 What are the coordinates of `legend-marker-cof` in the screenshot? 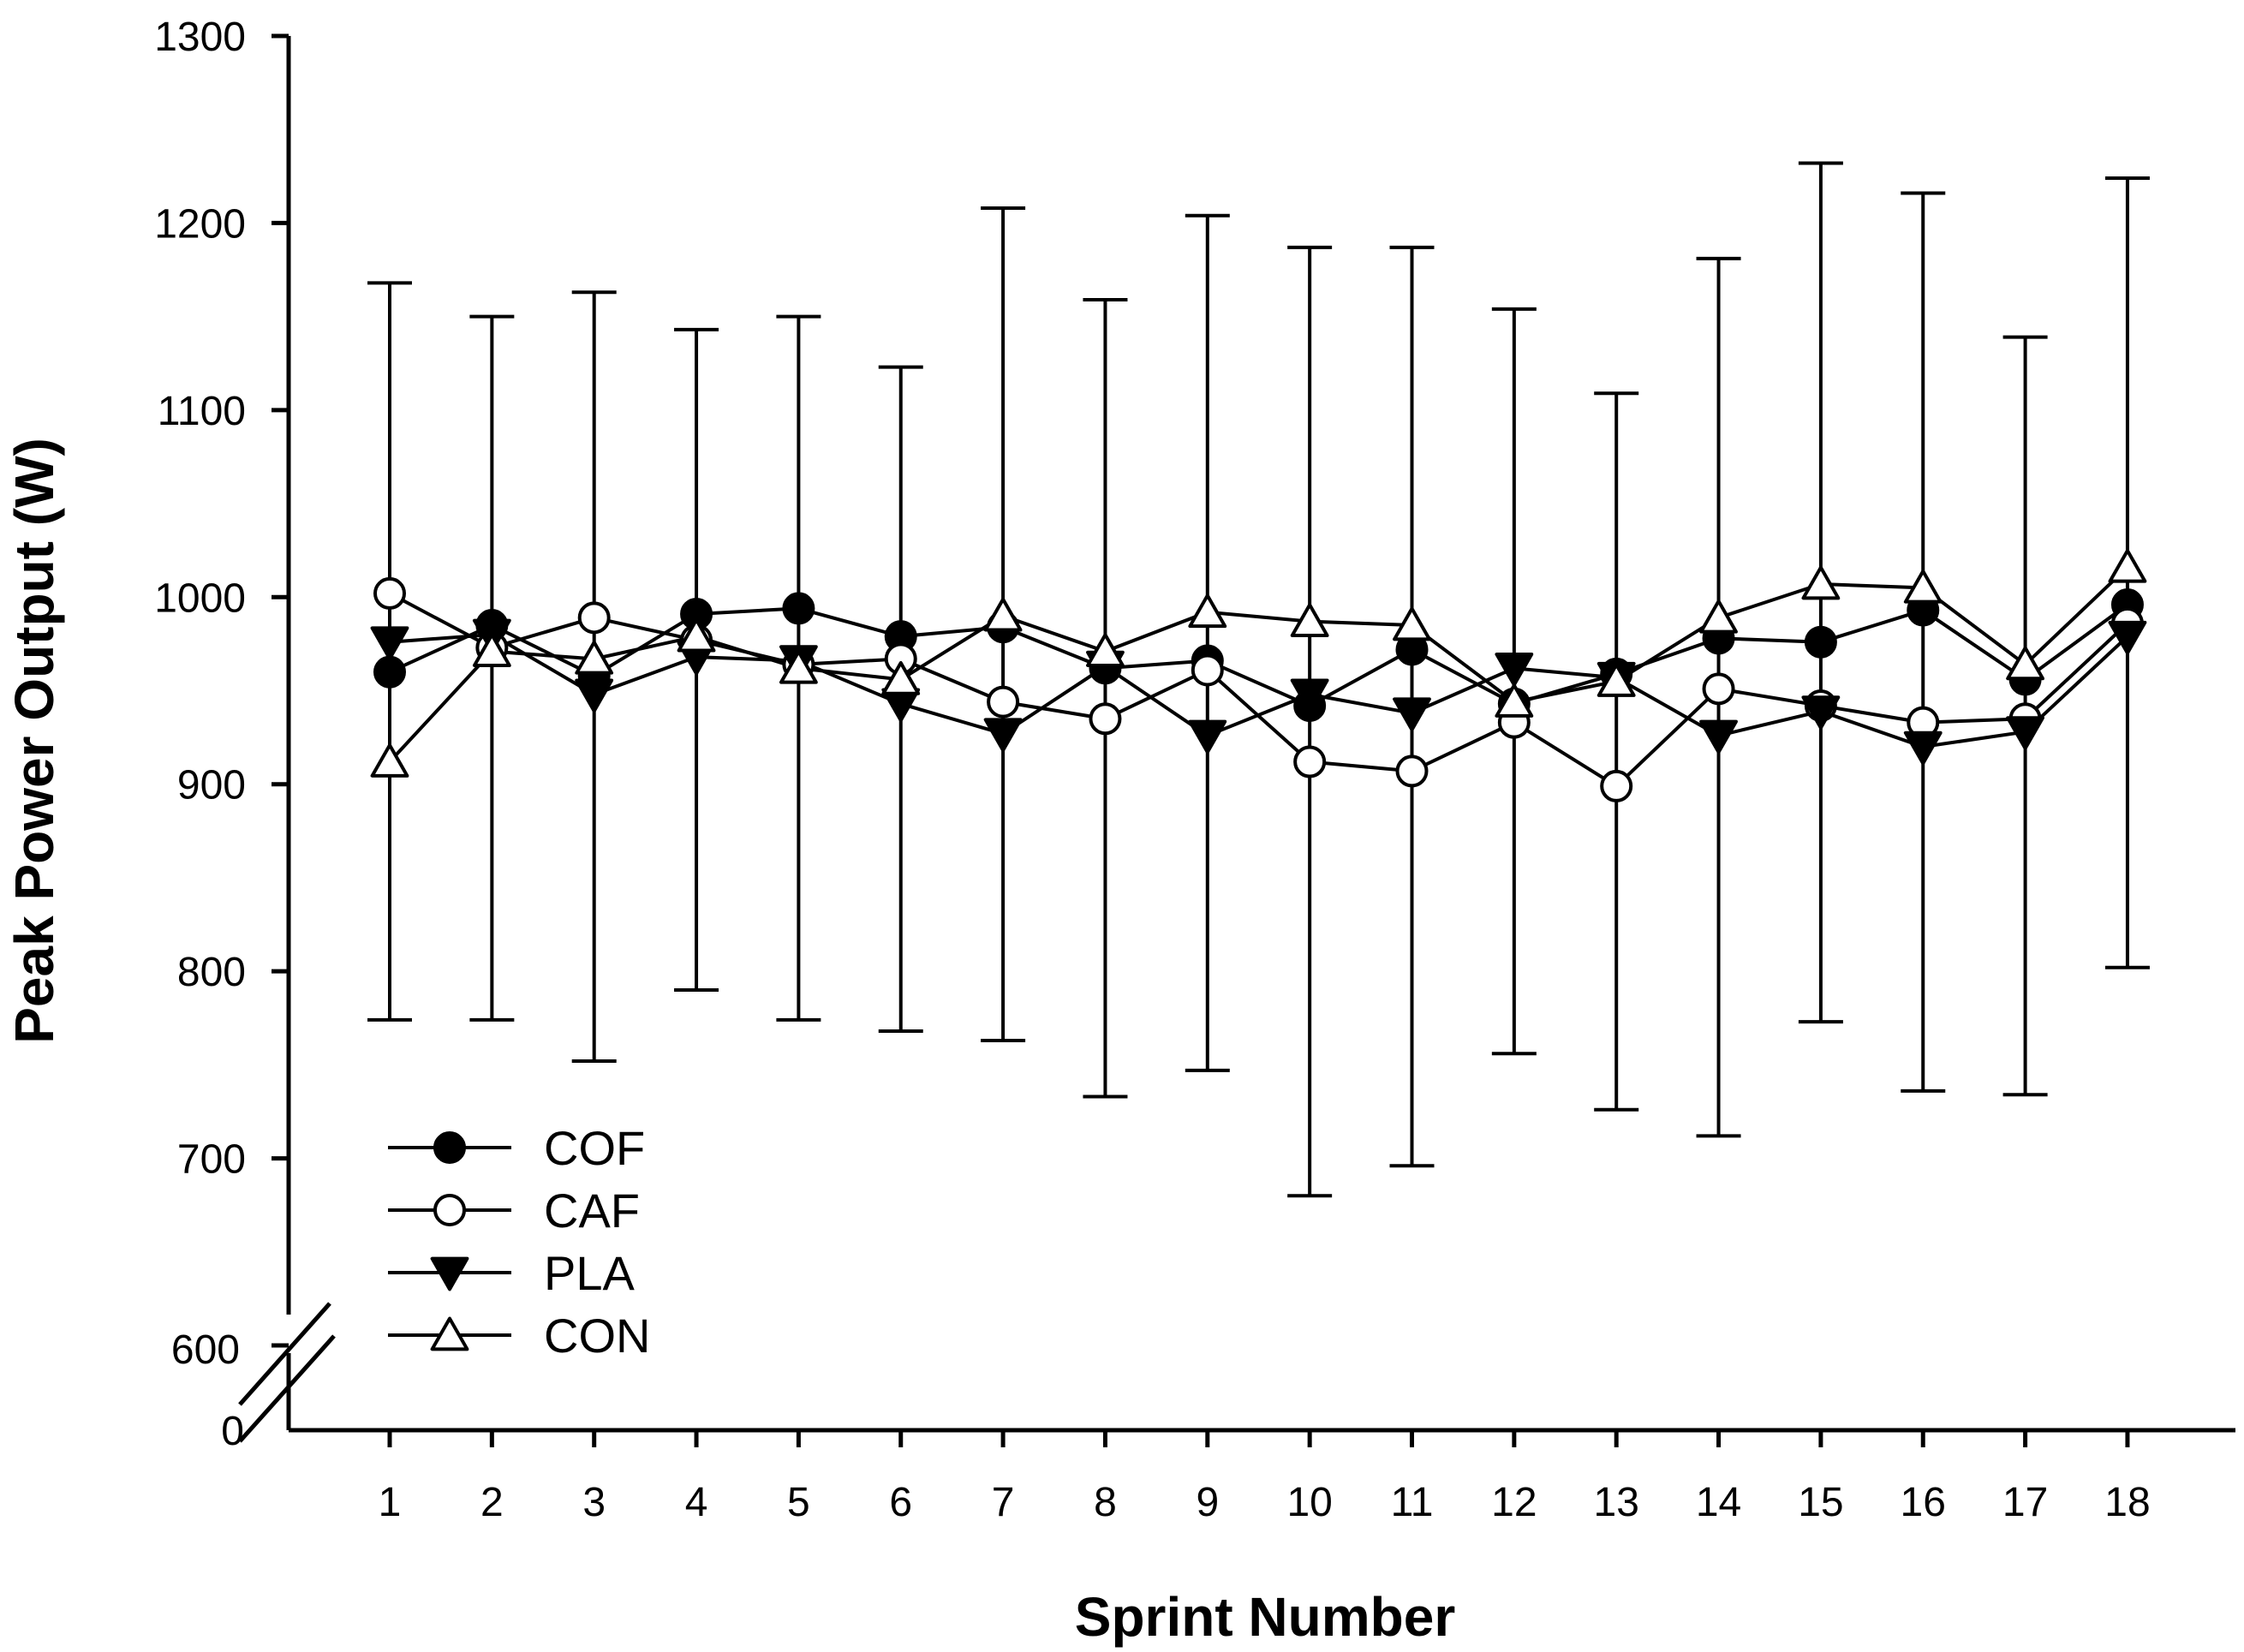 It's located at (449, 1147).